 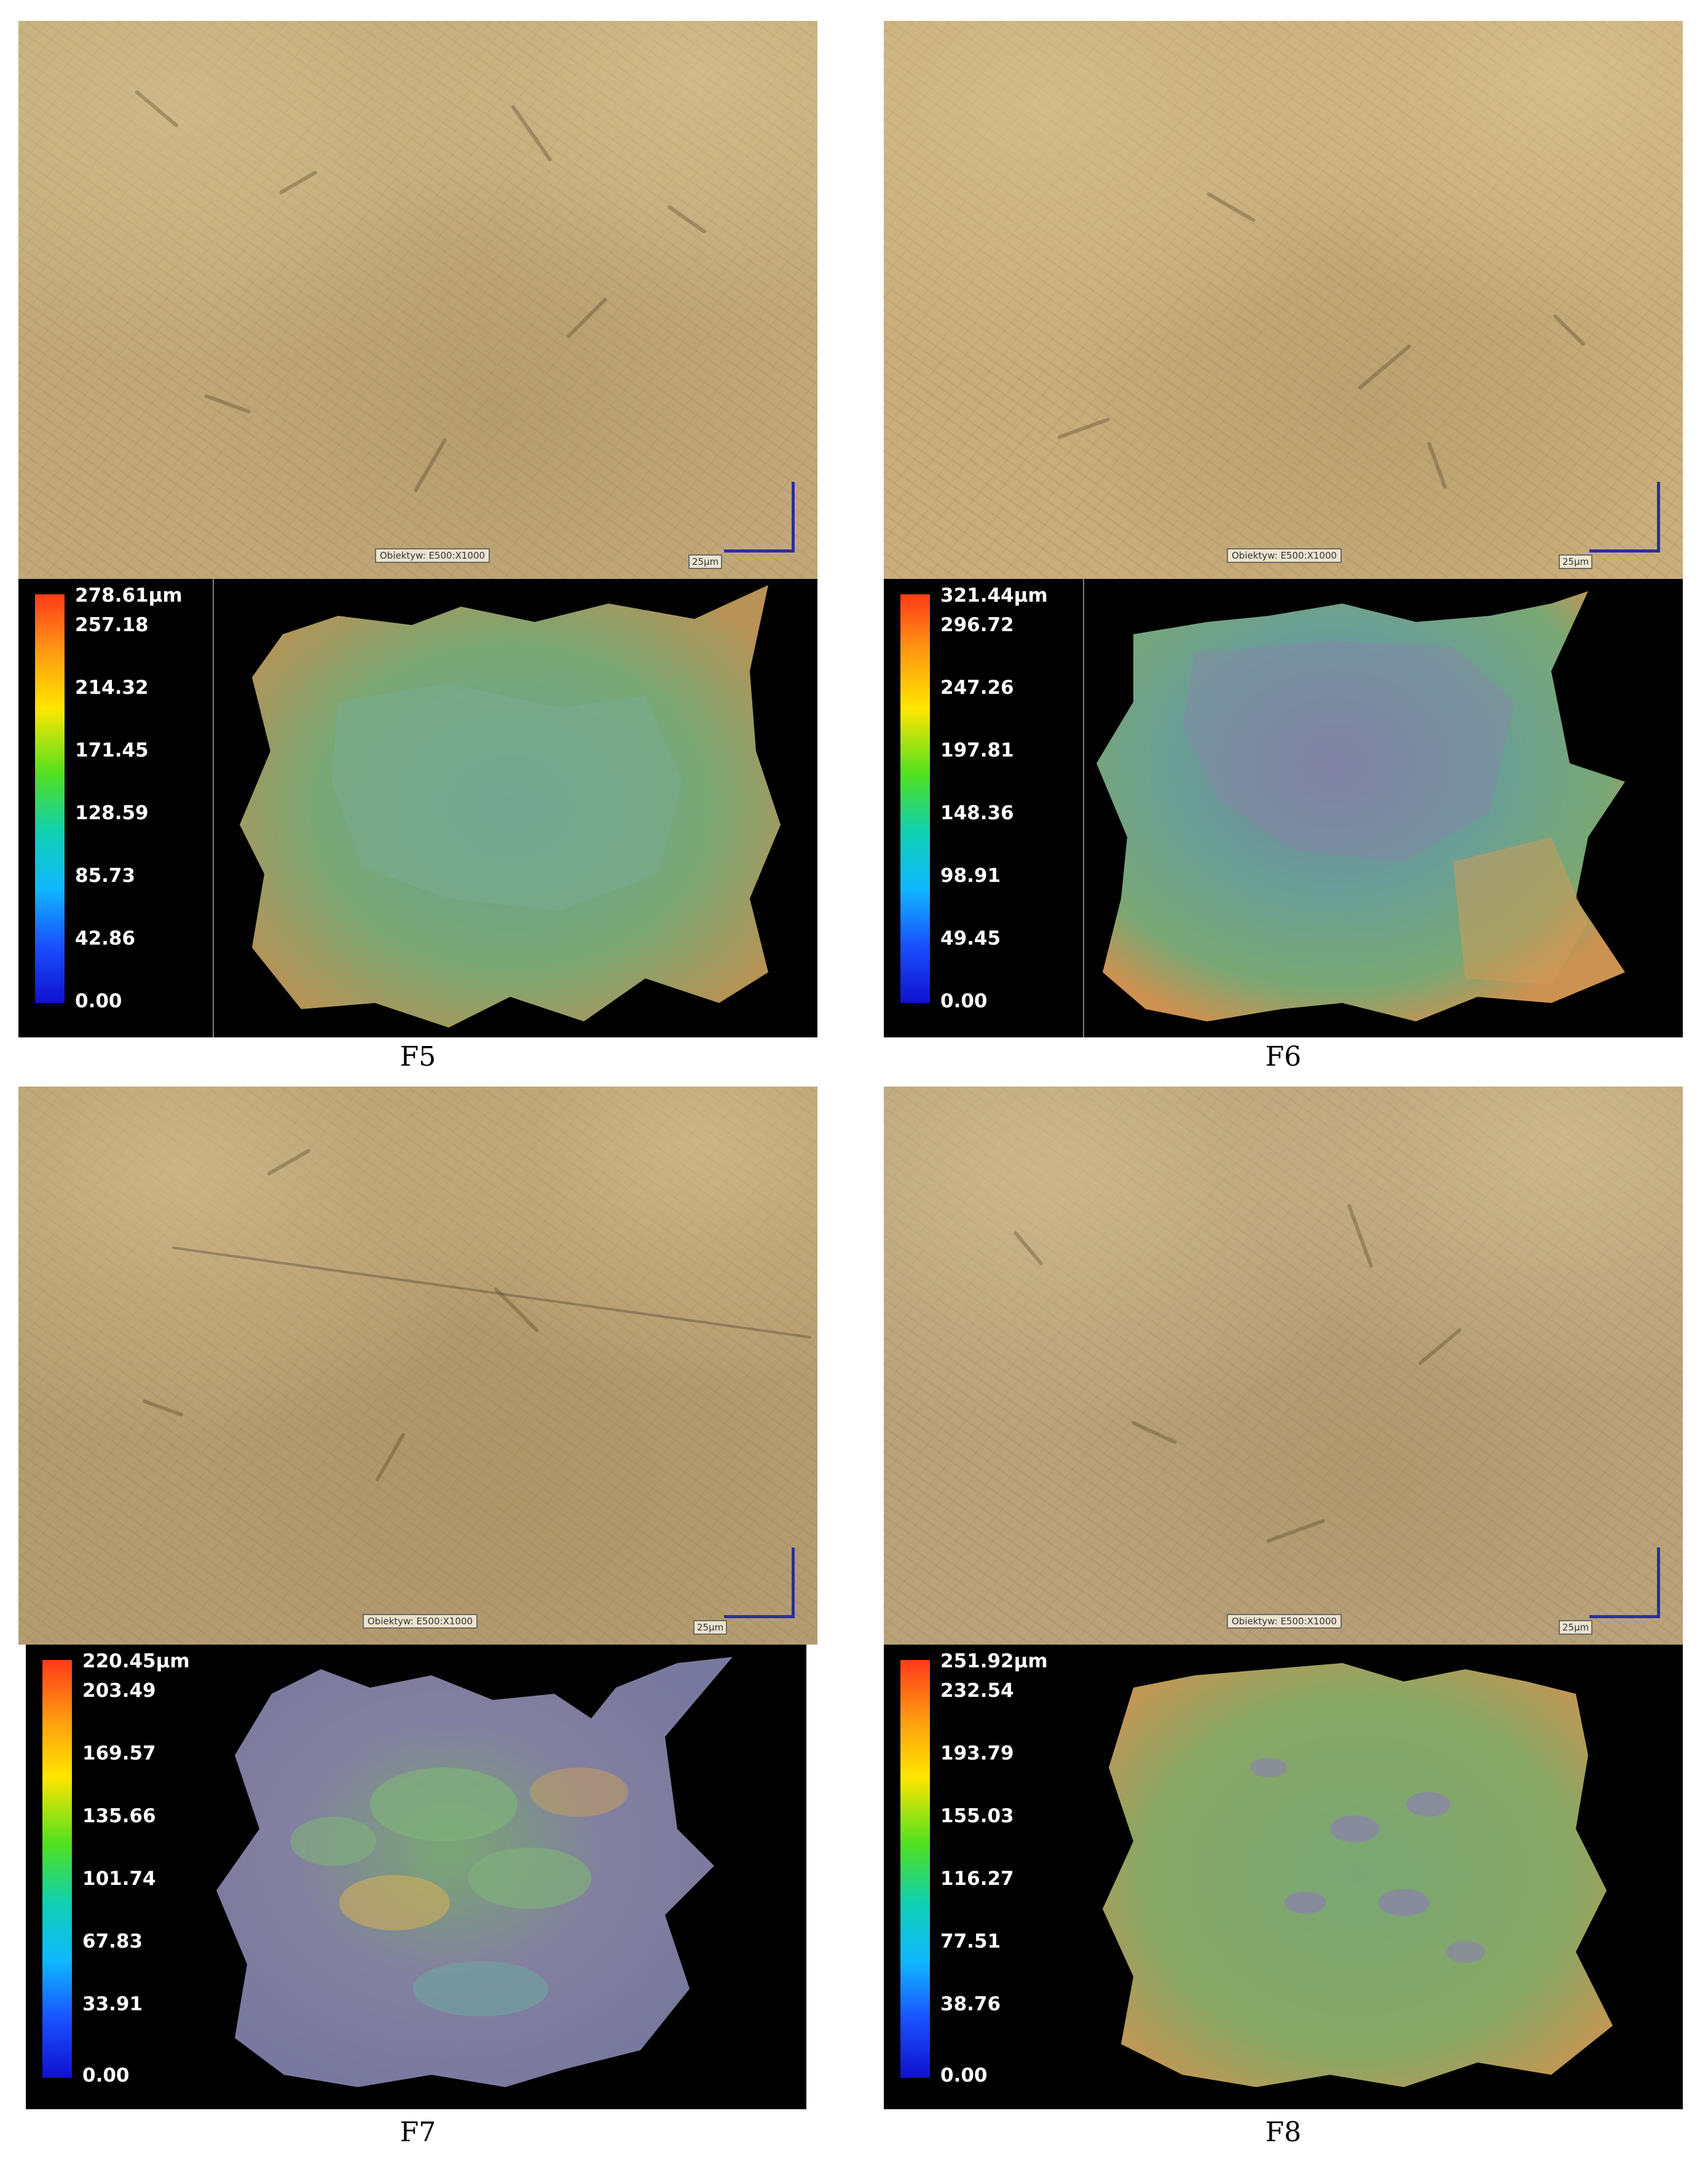 What do you see at coordinates (1360, 806) in the screenshot?
I see `surface-3d-f6` at bounding box center [1360, 806].